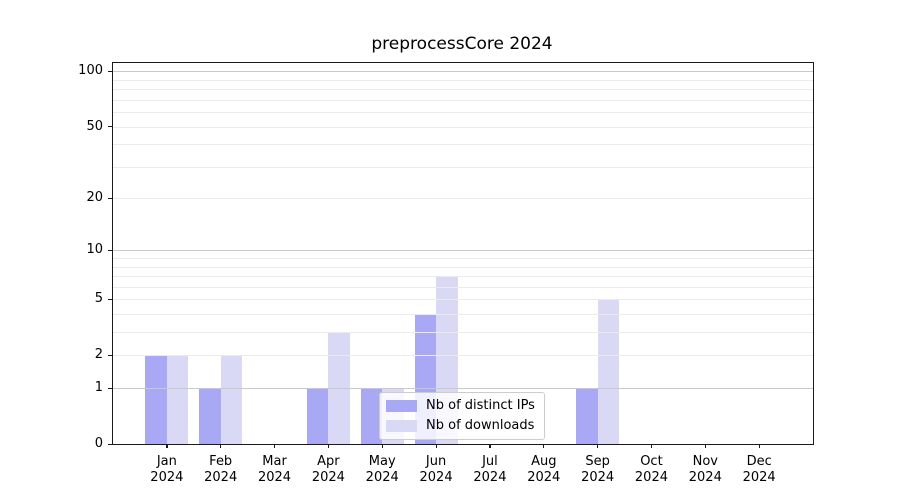 This screenshot has height=500, width=900. What do you see at coordinates (480, 405) in the screenshot?
I see `legend-label-distinct-ips: Nb of distinct IPs` at bounding box center [480, 405].